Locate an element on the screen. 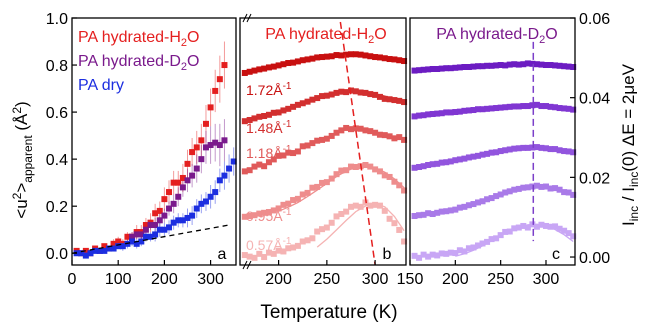 This screenshot has height=324, width=649. q-value-label: 1.48Å-1 is located at coordinates (269, 127).